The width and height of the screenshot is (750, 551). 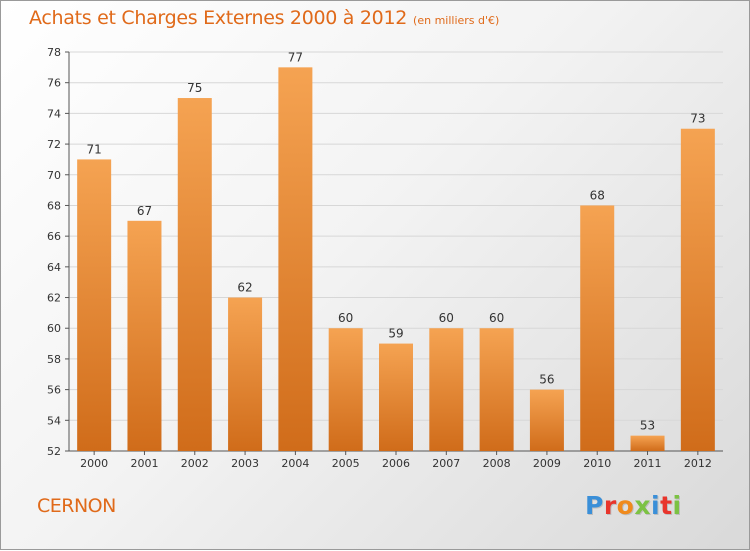 What do you see at coordinates (54, 52) in the screenshot?
I see `y-tick-label: 78` at bounding box center [54, 52].